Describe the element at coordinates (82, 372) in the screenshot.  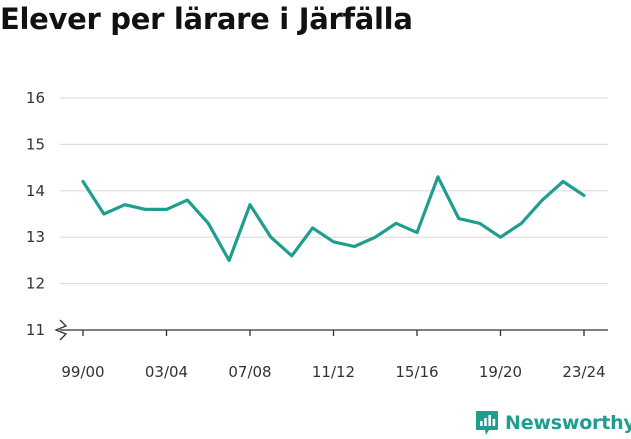
I see `x-tick-label: 99/00` at that location.